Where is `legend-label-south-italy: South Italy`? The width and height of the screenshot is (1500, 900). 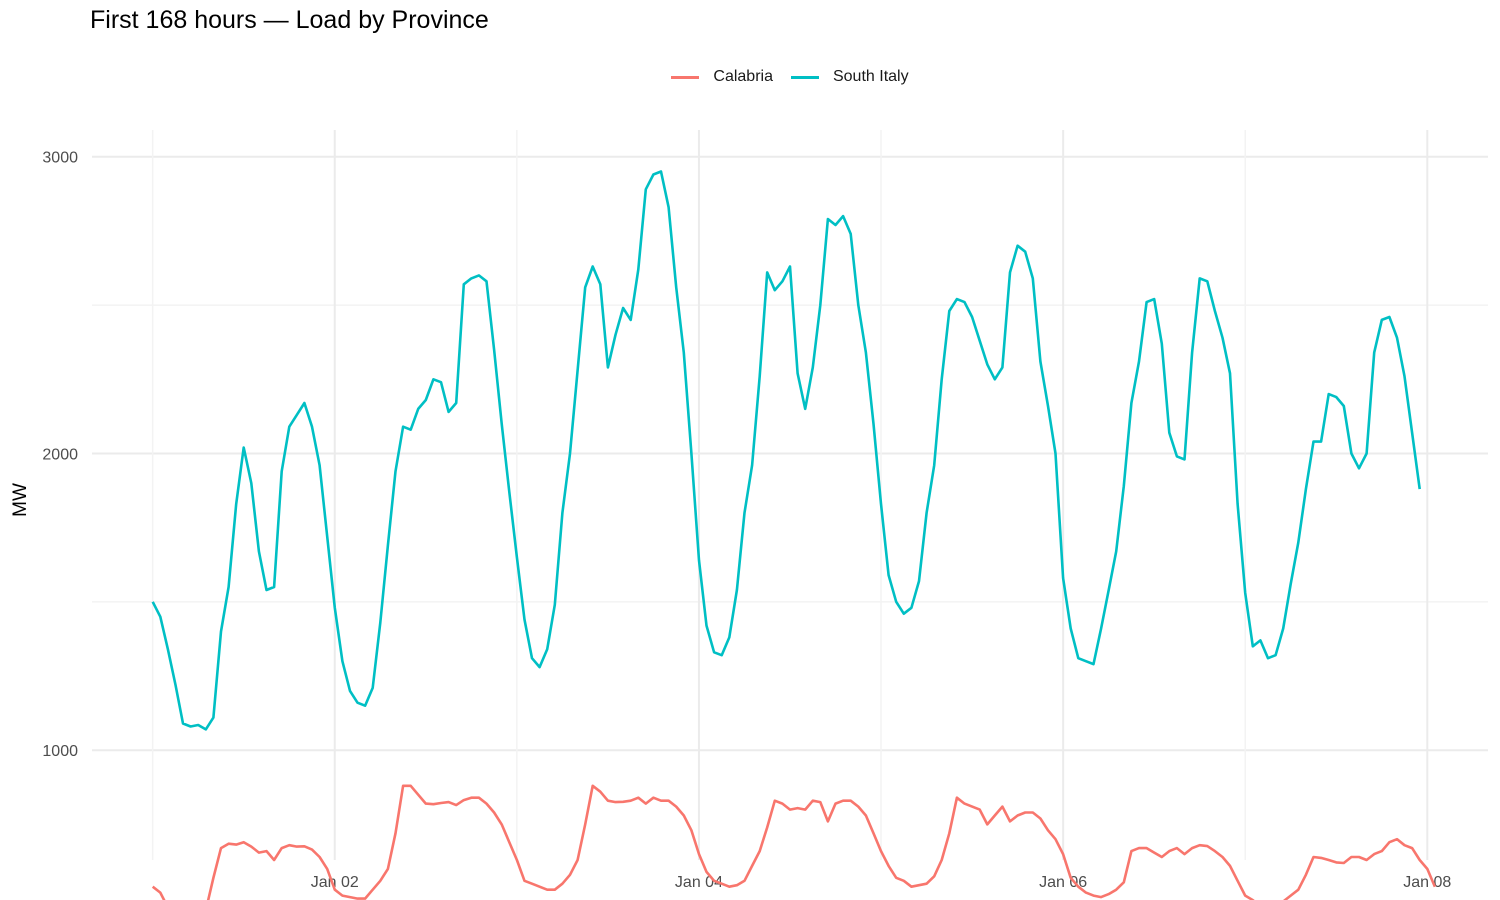 legend-label-south-italy: South Italy is located at coordinates (870, 76).